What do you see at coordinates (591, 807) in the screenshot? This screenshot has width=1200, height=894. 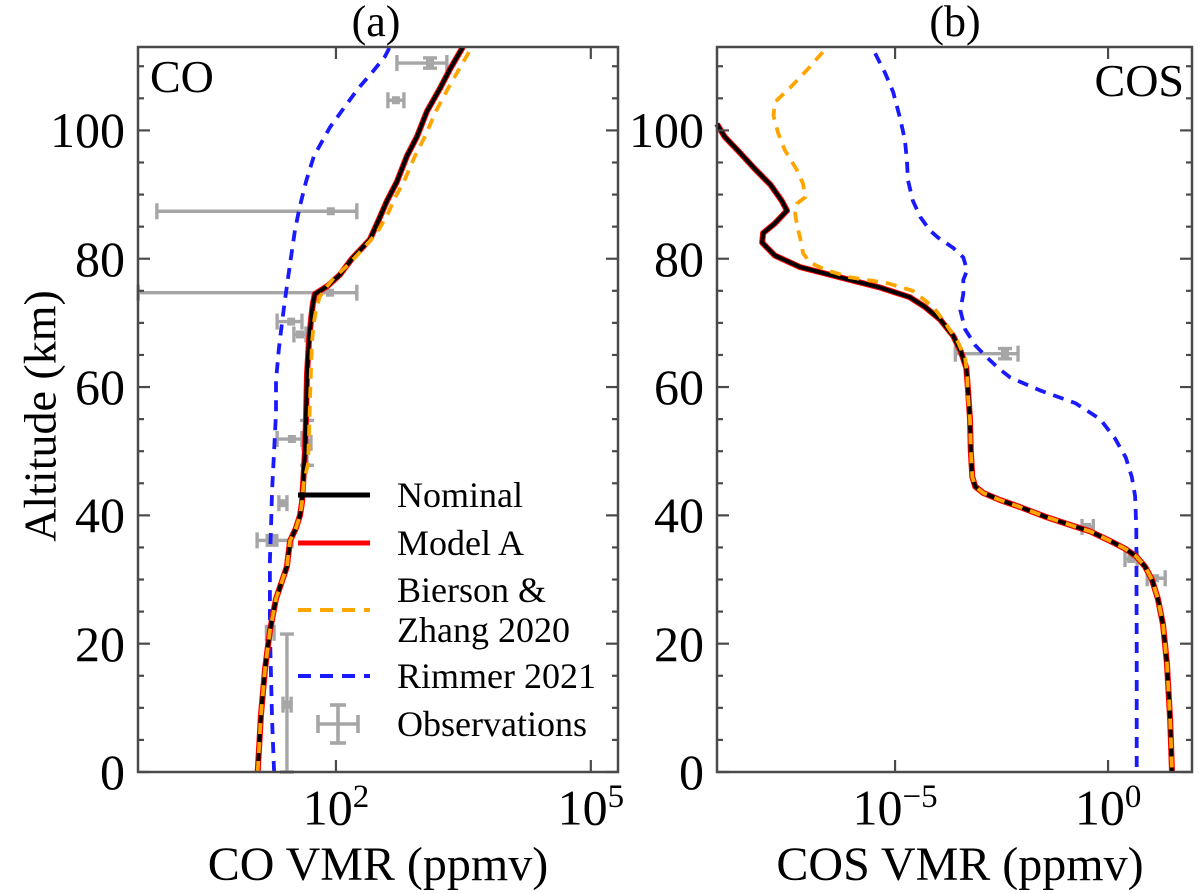 I see `x-tick-label: 10⁵` at bounding box center [591, 807].